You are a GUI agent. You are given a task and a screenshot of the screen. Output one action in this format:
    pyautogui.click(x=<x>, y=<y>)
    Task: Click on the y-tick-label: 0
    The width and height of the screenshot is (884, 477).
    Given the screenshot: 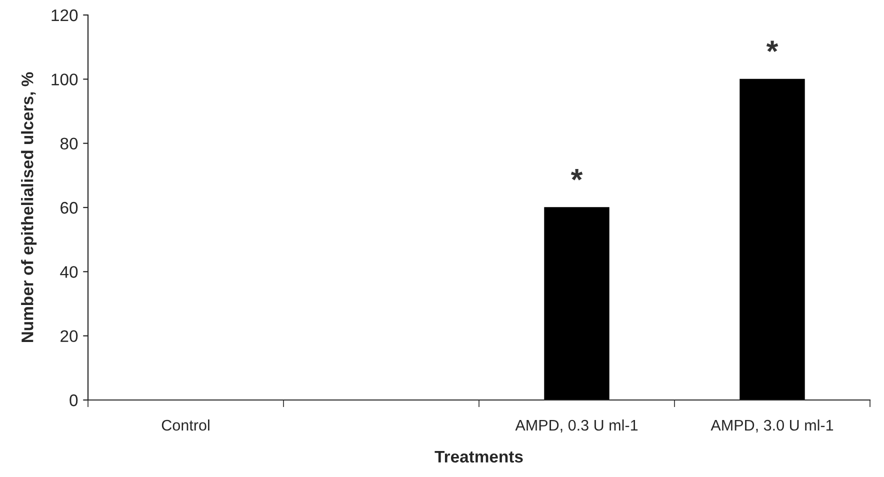 What is the action you would take?
    pyautogui.click(x=74, y=400)
    